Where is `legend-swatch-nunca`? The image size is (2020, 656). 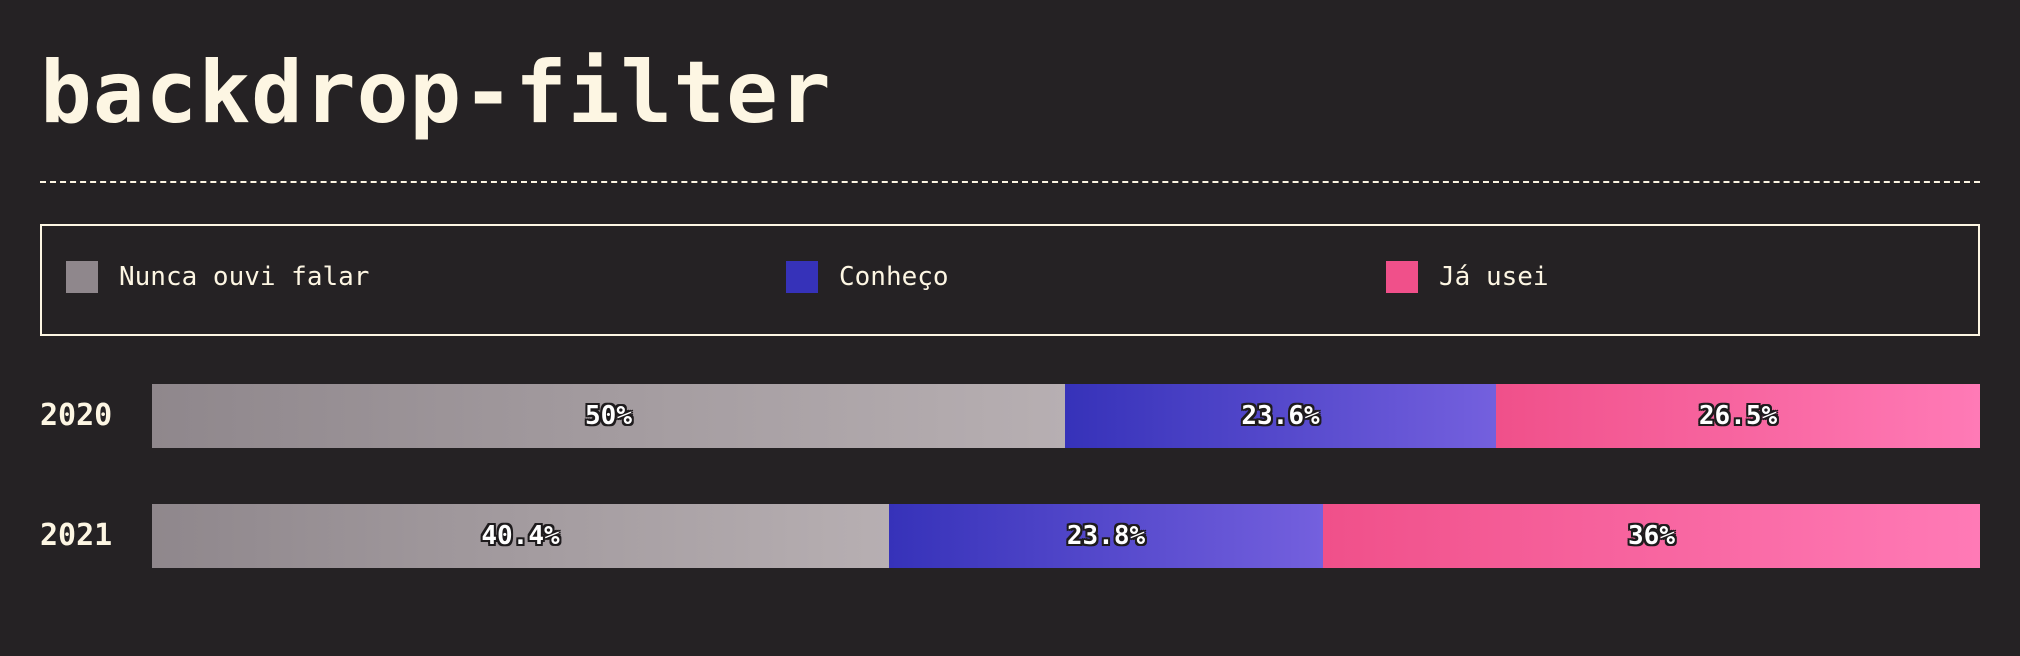
legend-swatch-nunca is located at coordinates (82, 277).